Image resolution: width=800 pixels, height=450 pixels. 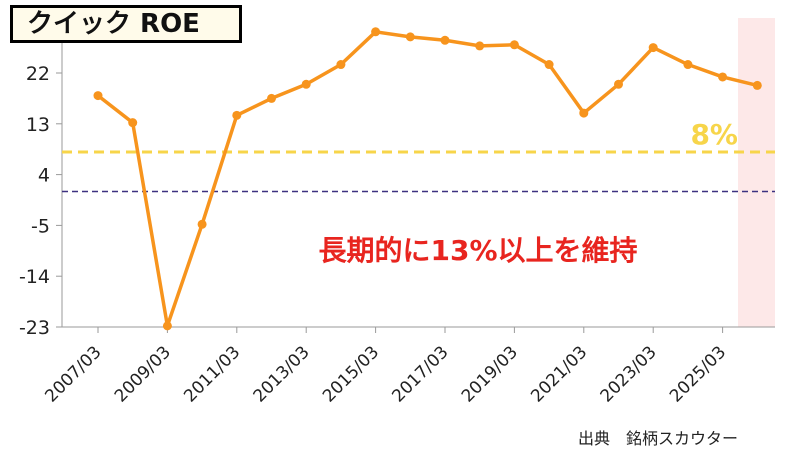 What do you see at coordinates (34, 277) in the screenshot?
I see `y-tick-label: -14` at bounding box center [34, 277].